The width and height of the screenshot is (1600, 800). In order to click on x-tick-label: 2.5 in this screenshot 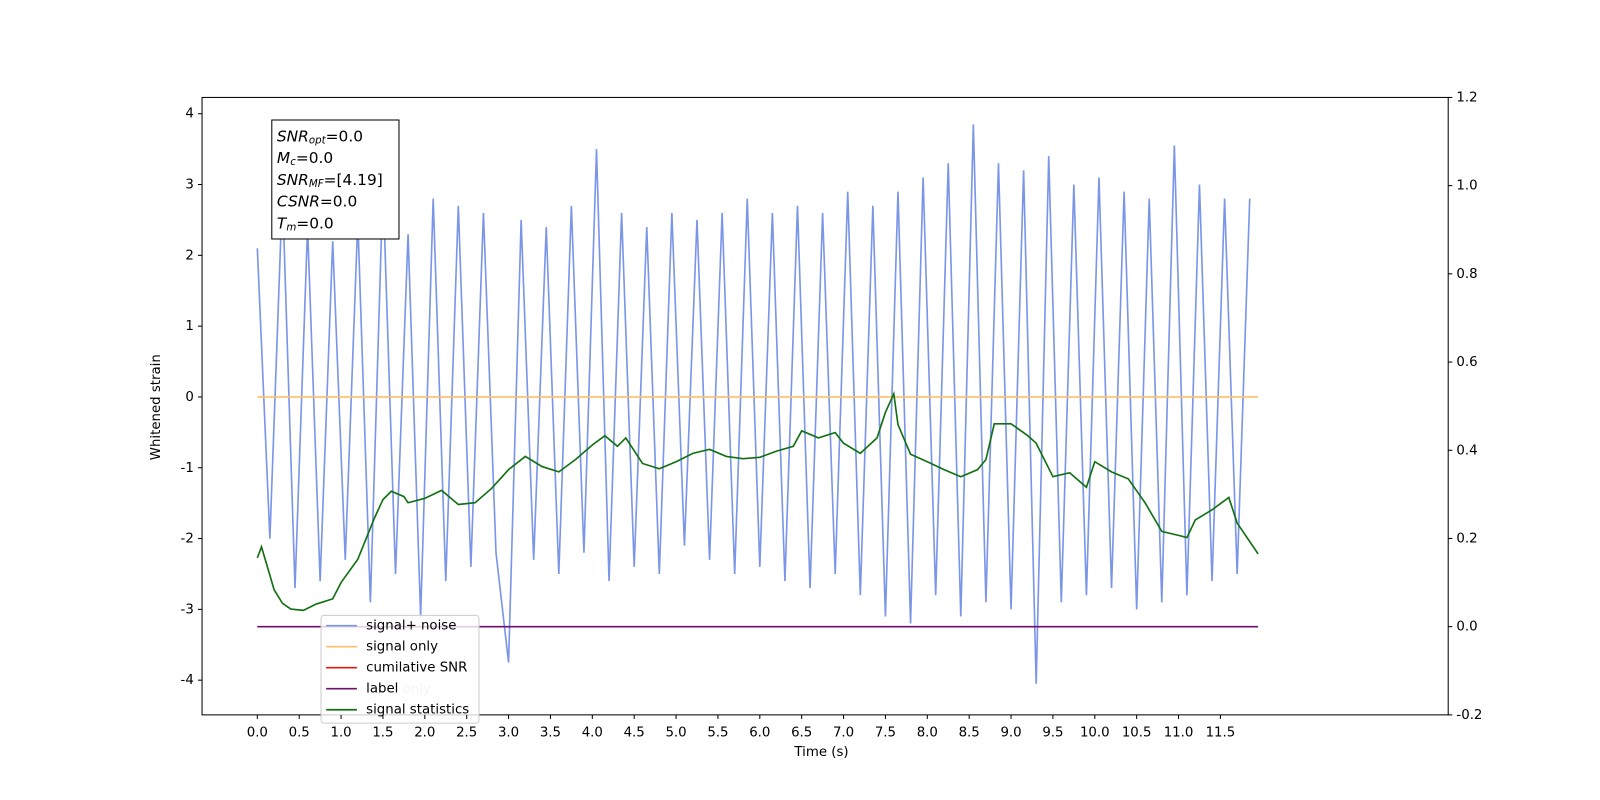, I will do `click(466, 732)`.